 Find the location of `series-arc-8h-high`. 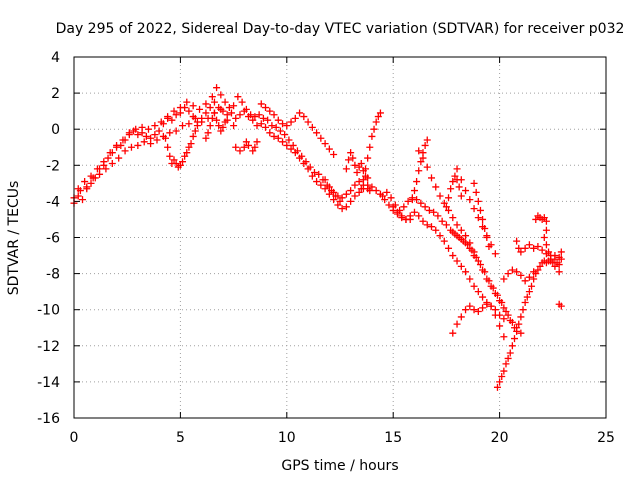

series-arc-8h-high is located at coordinates (297, 129).